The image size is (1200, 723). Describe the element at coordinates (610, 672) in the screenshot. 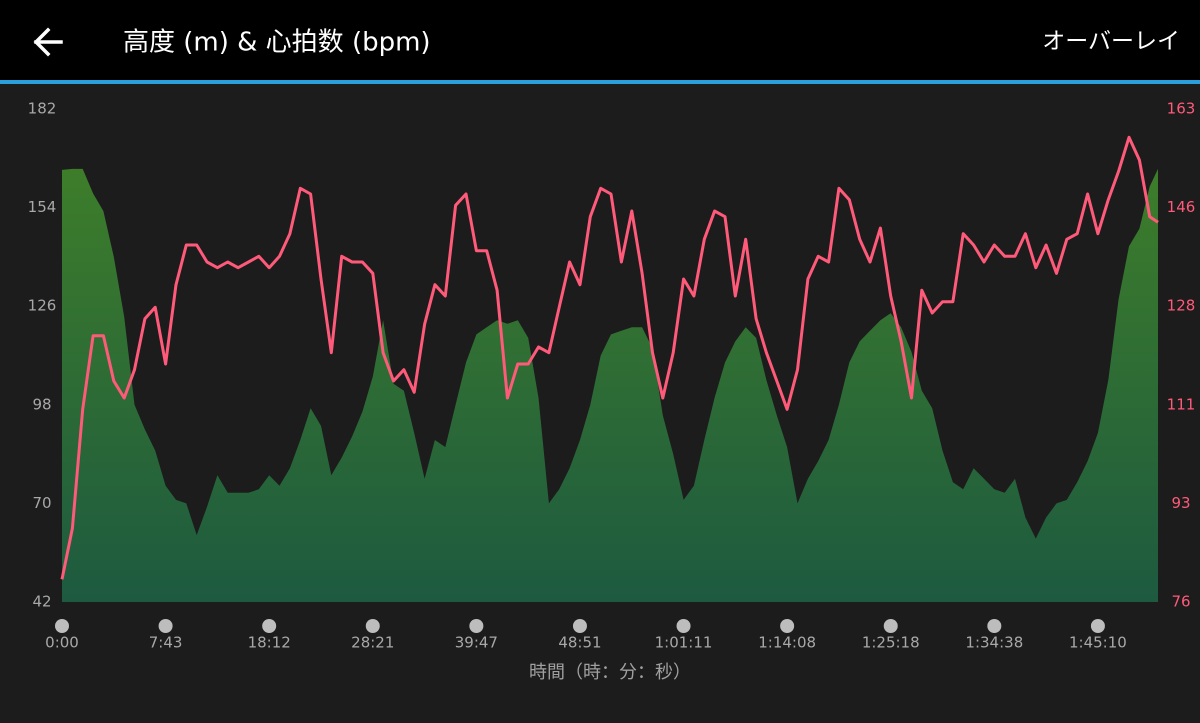

I see `x-axis-label: 時間（時：分：秒）` at that location.